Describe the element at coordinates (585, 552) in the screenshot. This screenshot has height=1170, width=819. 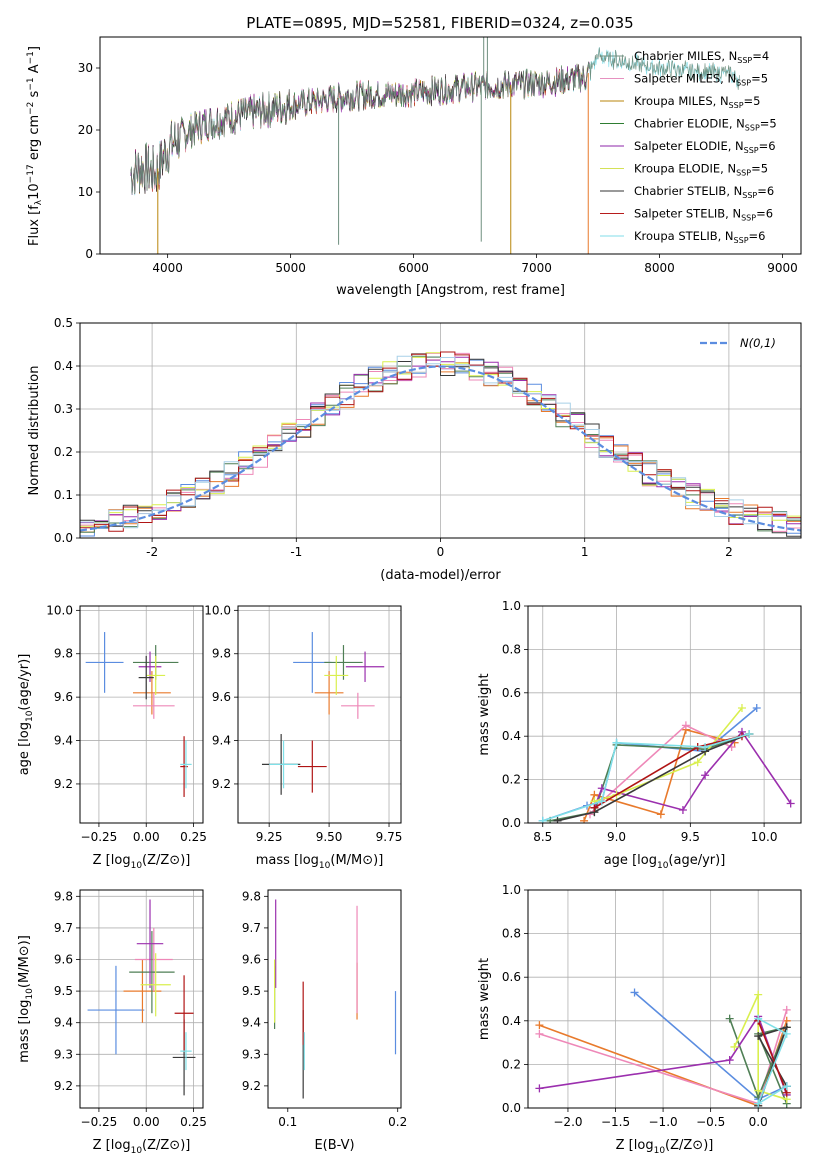
I see `x-tick-label: 1` at that location.